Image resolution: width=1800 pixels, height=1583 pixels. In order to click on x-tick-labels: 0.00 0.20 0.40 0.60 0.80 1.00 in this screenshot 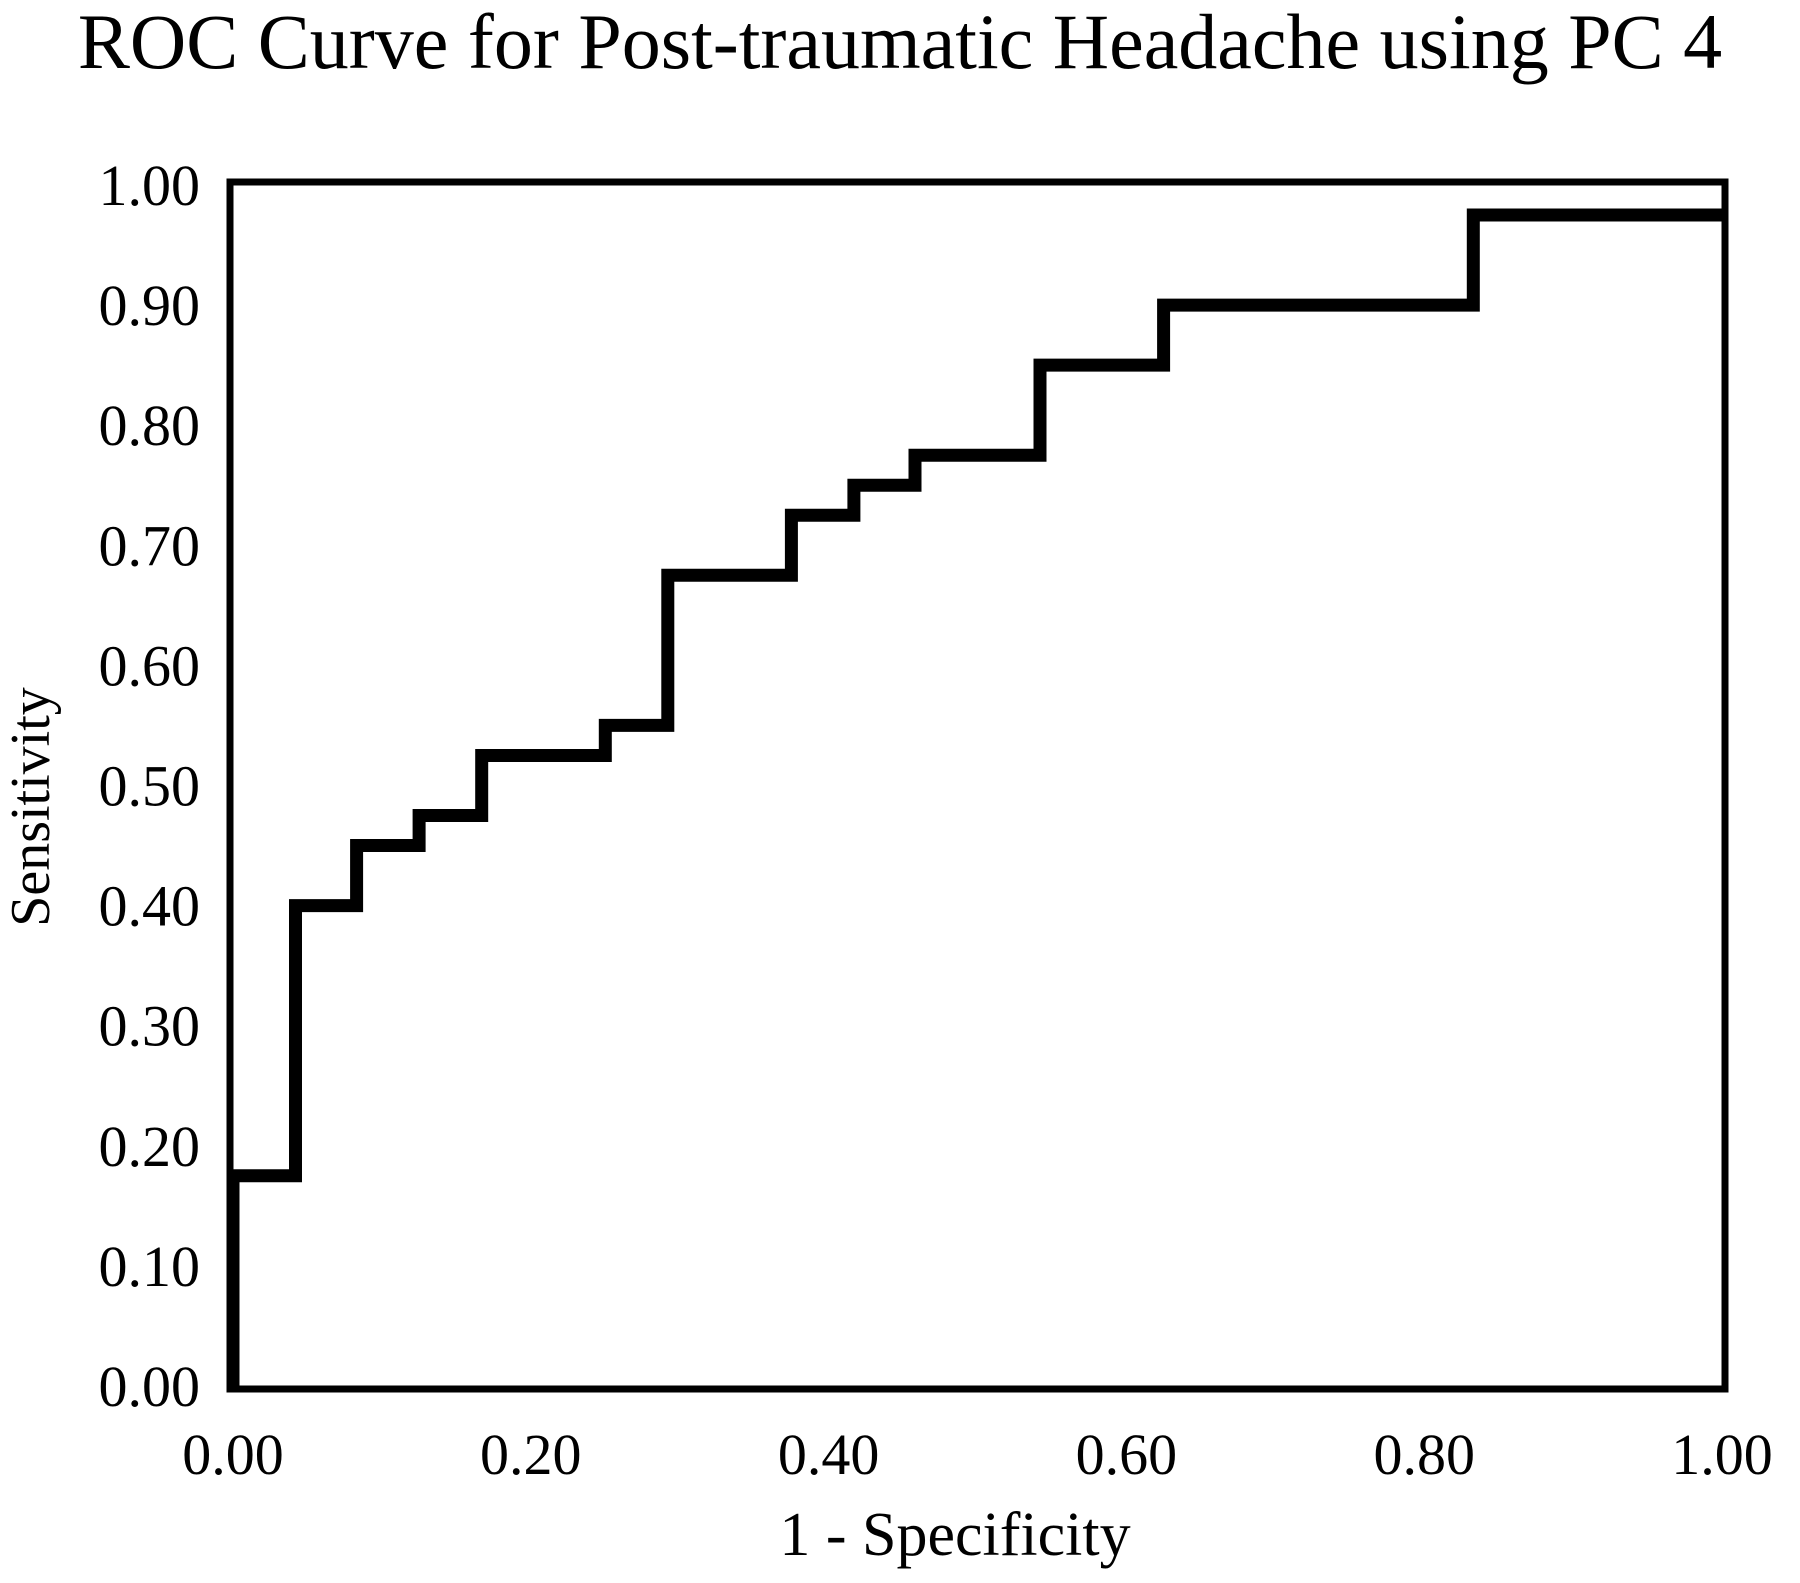, I will do `click(977, 1454)`.